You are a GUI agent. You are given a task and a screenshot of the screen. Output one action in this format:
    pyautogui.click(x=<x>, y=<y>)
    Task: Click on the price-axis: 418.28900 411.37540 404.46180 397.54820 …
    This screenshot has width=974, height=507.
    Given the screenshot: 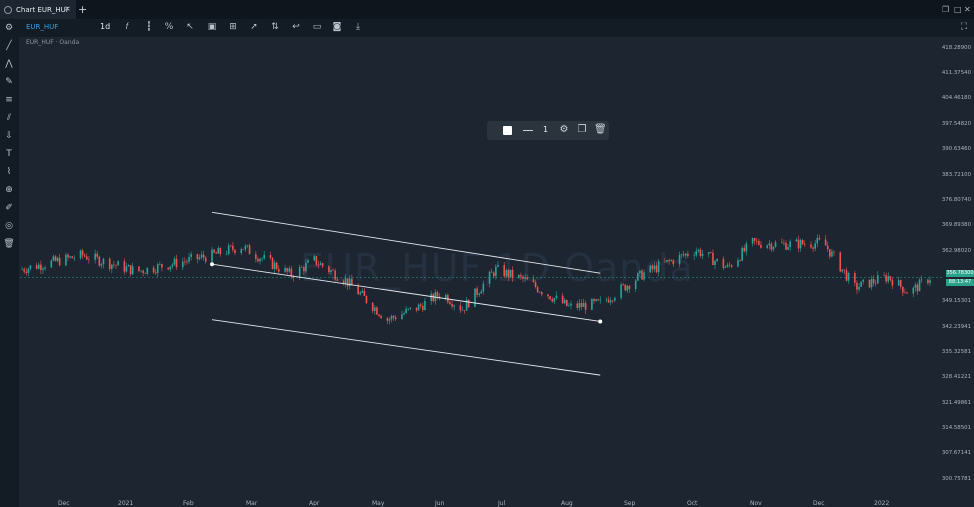 What is the action you would take?
    pyautogui.click(x=957, y=266)
    